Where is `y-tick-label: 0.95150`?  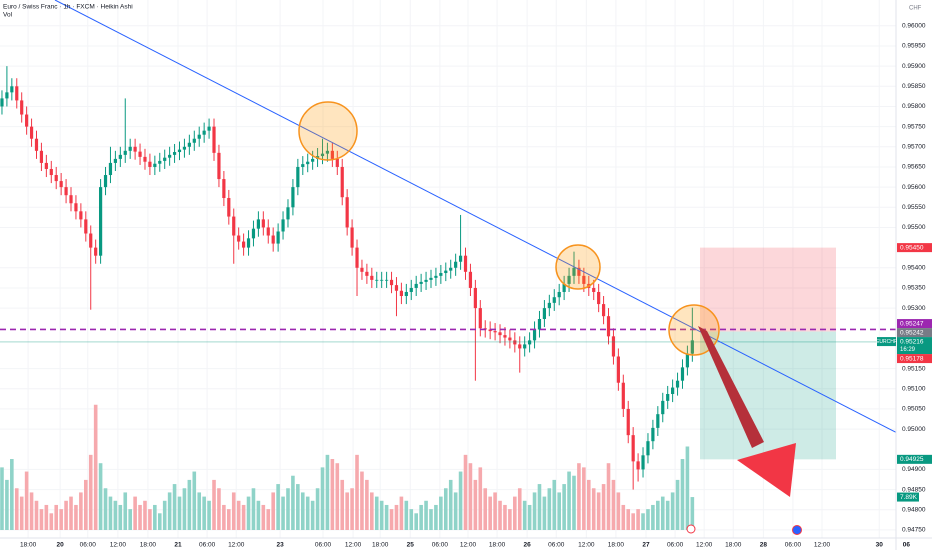 y-tick-label: 0.95150 is located at coordinates (914, 368).